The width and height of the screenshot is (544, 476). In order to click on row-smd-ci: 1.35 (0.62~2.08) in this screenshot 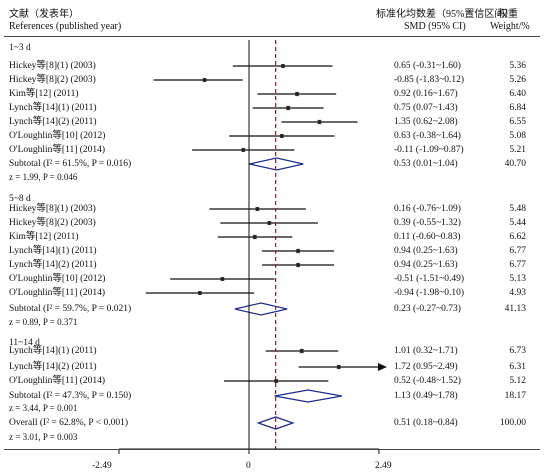, I will do `click(426, 122)`.